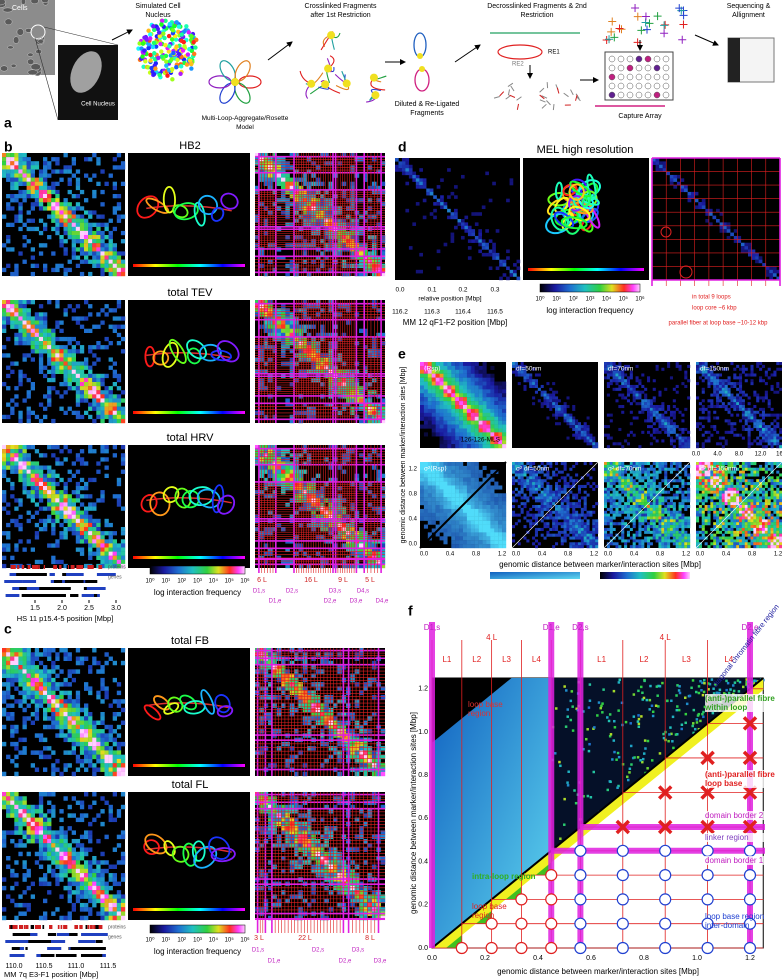 Image resolution: width=782 pixels, height=979 pixels. Describe the element at coordinates (182, 34) in the screenshot. I see `sphere-dot` at that location.